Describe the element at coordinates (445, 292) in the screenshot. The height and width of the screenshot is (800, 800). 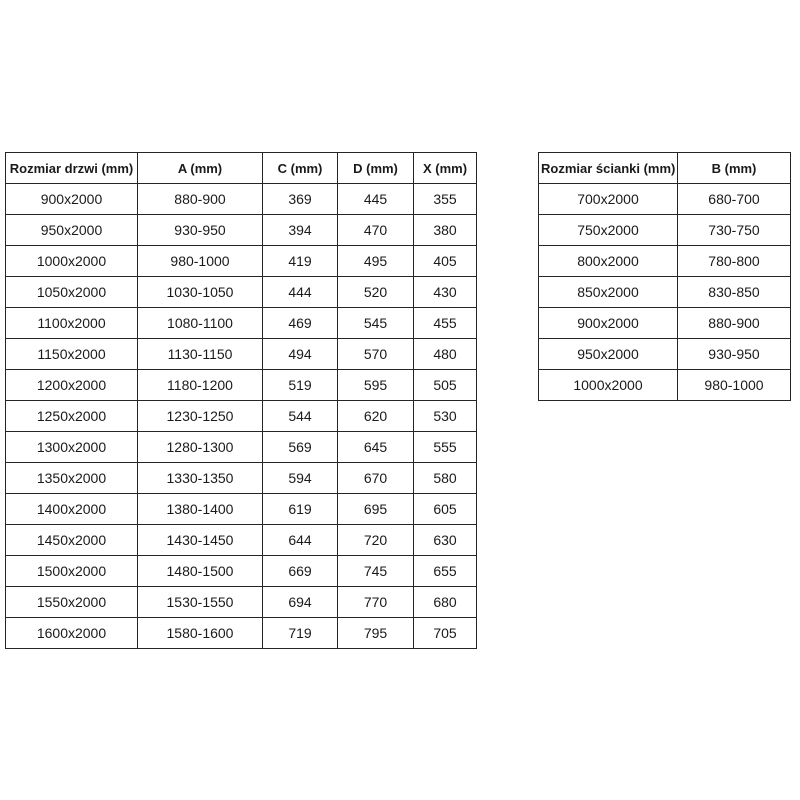
I see `table-cell: 430` at that location.